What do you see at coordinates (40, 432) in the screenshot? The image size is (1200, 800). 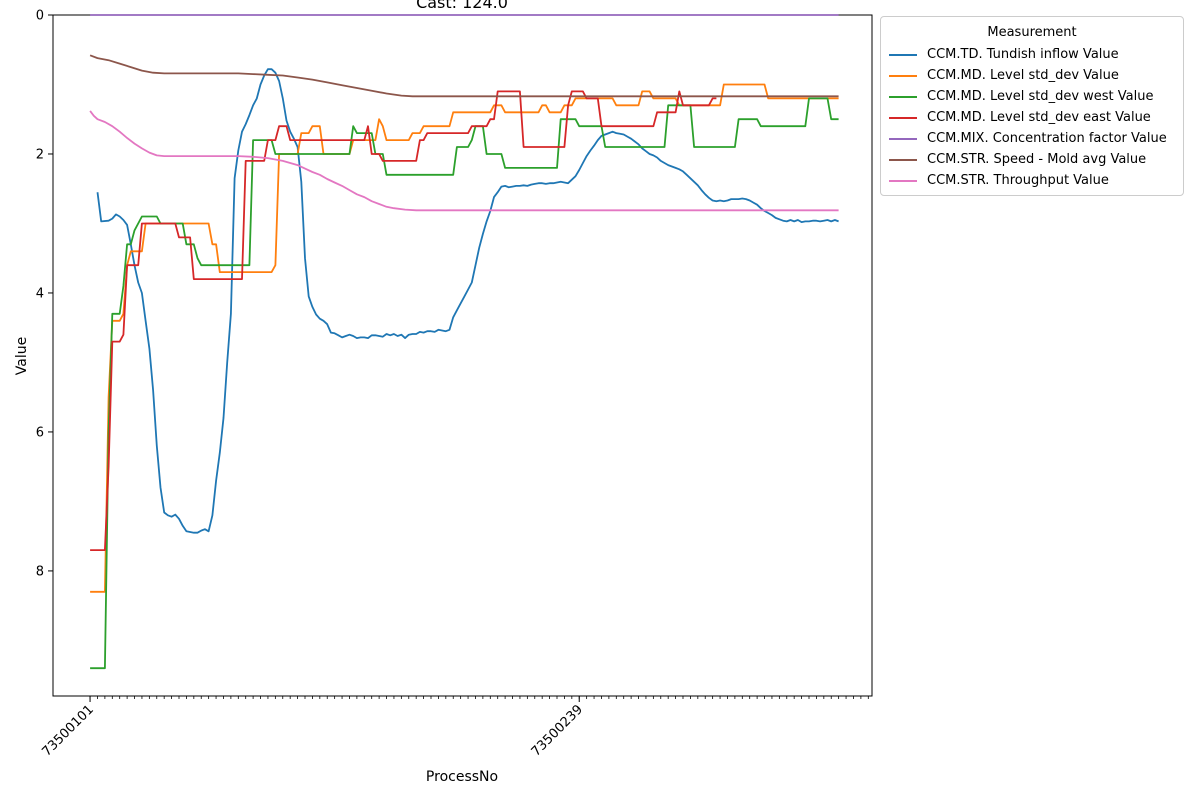 I see `y-tick-label: 6` at bounding box center [40, 432].